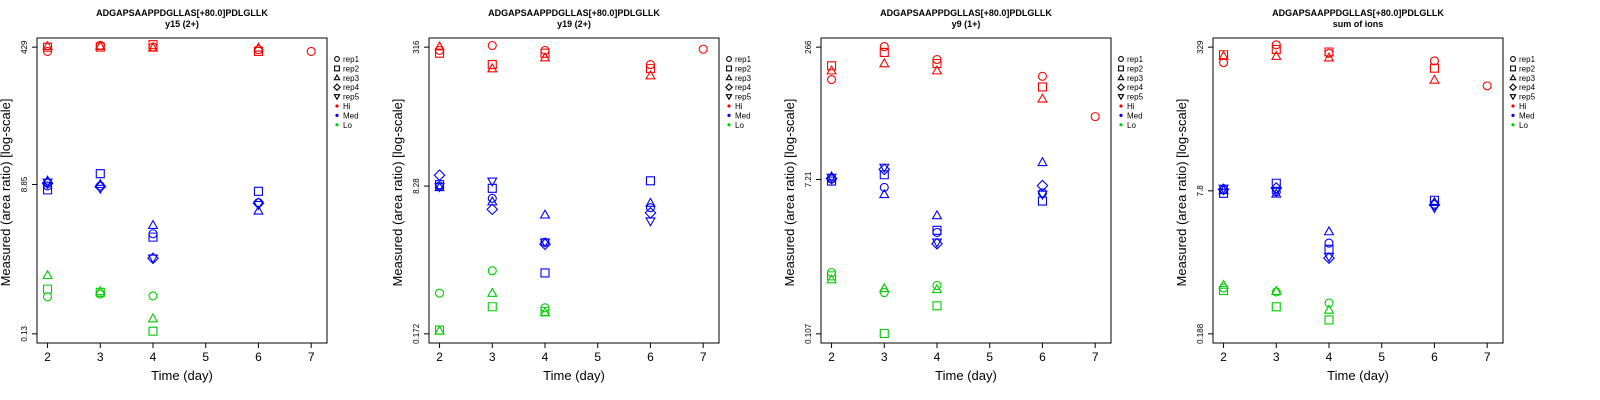 The height and width of the screenshot is (400, 1600). Describe the element at coordinates (351, 68) in the screenshot. I see `legend-label: rep2` at that location.